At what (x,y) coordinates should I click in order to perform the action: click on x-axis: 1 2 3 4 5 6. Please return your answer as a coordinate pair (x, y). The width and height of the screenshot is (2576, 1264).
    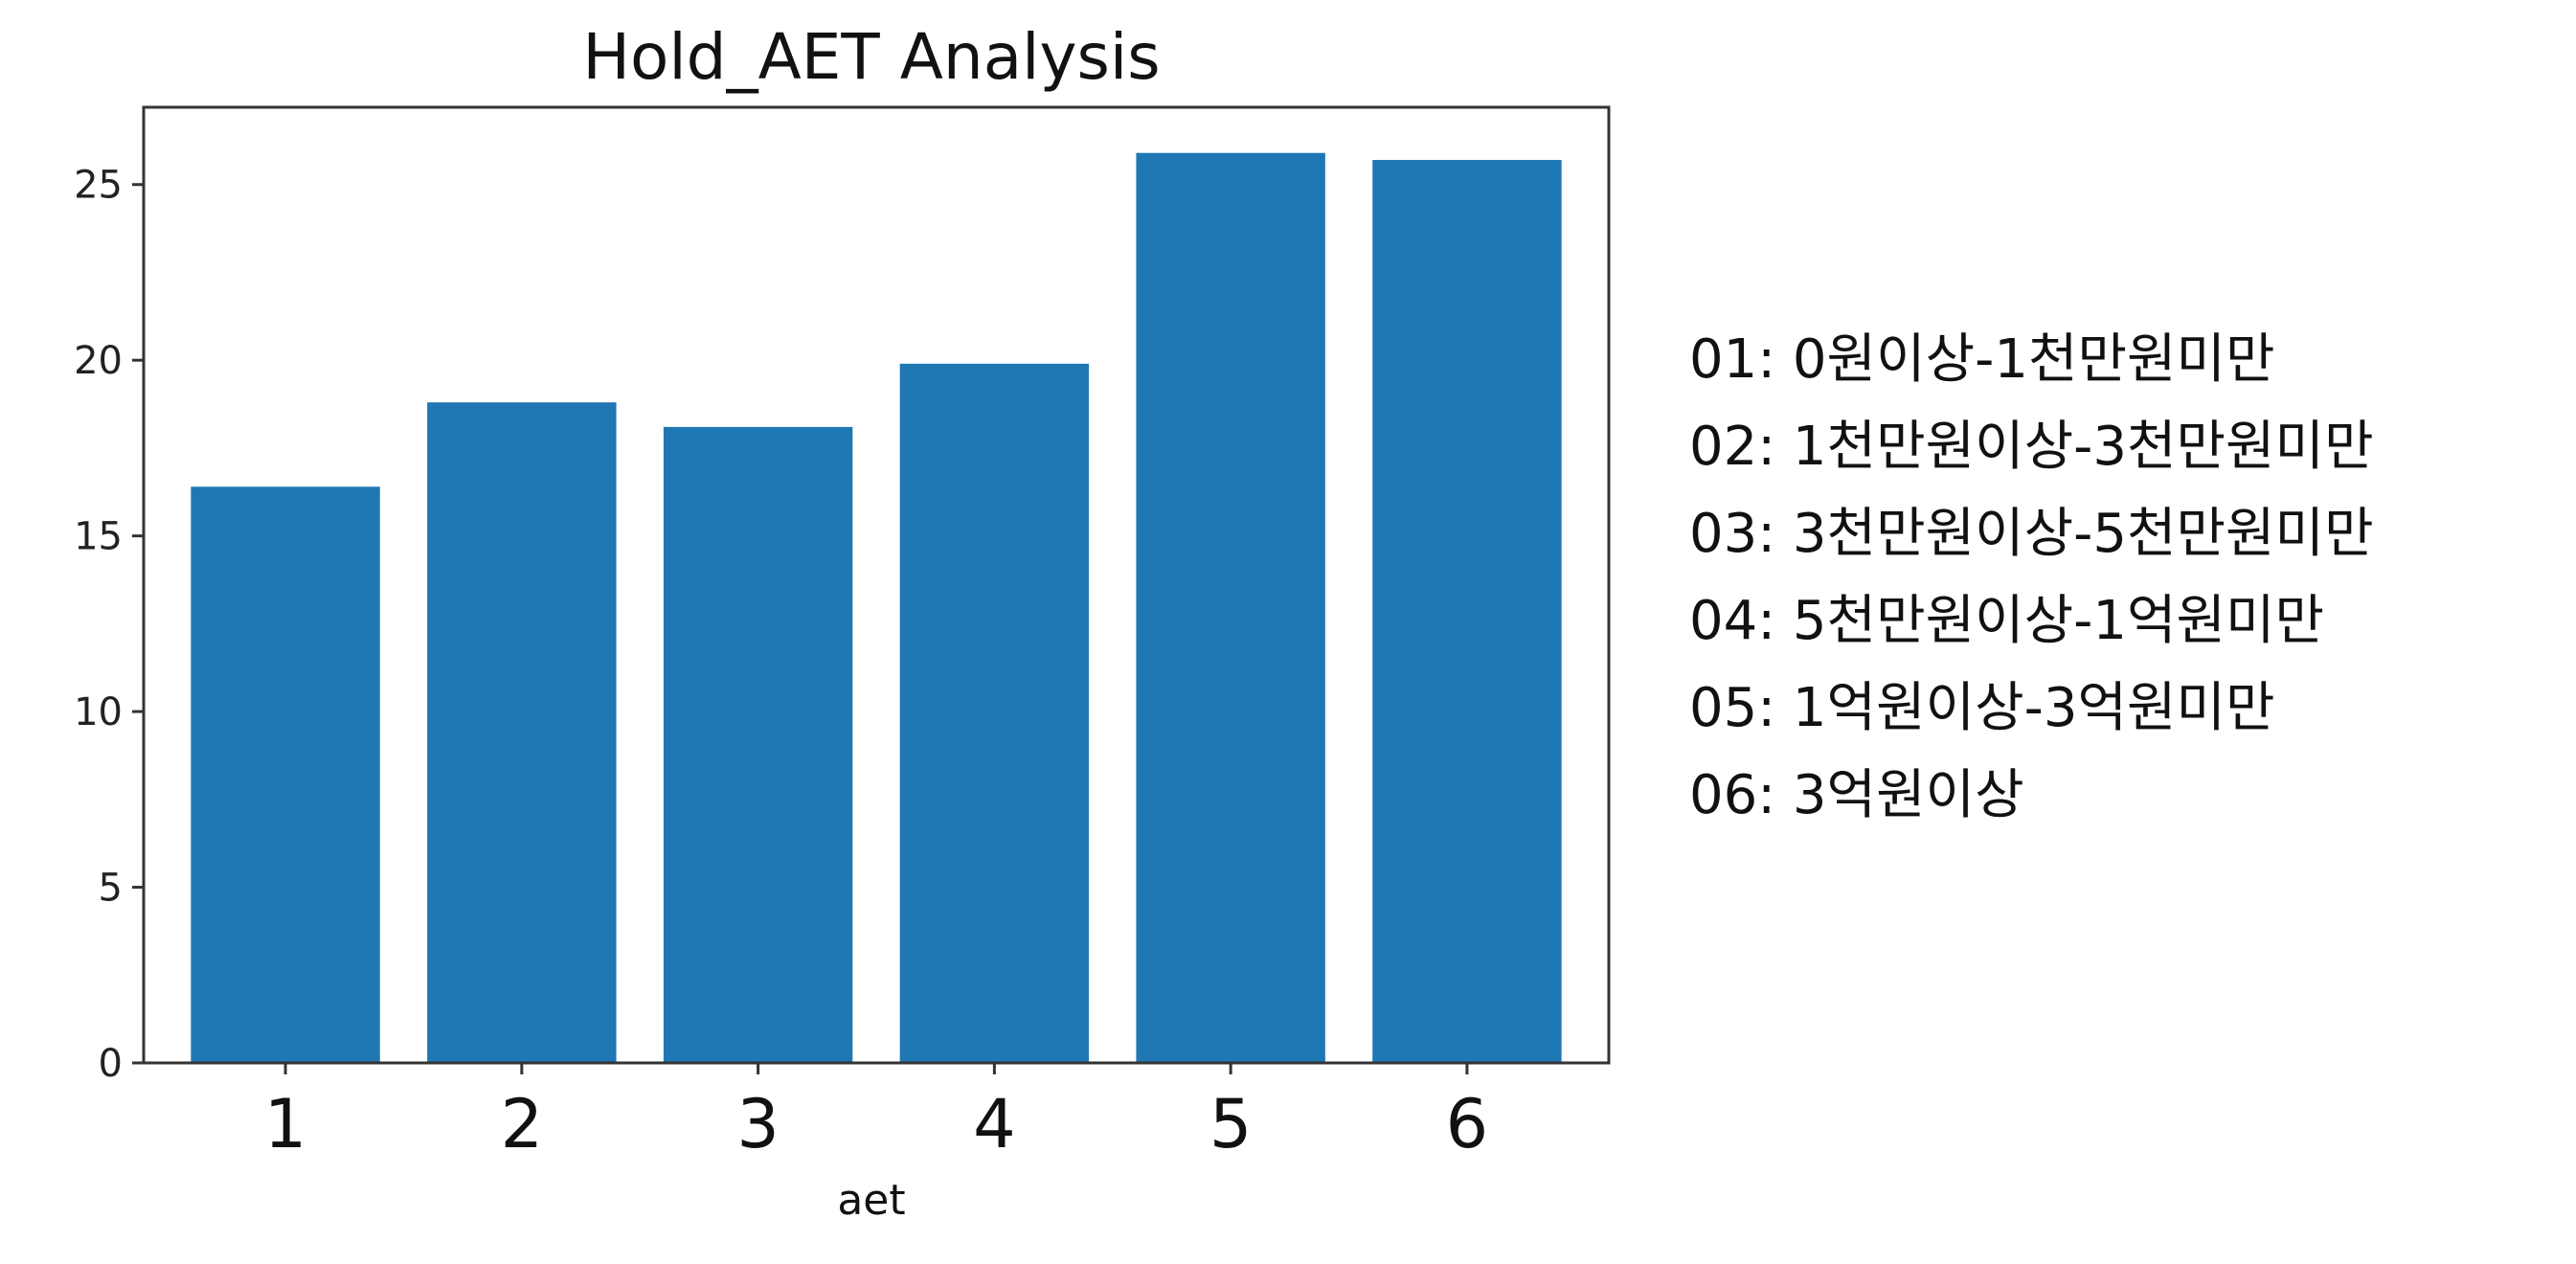
    Looking at the image, I should click on (876, 1113).